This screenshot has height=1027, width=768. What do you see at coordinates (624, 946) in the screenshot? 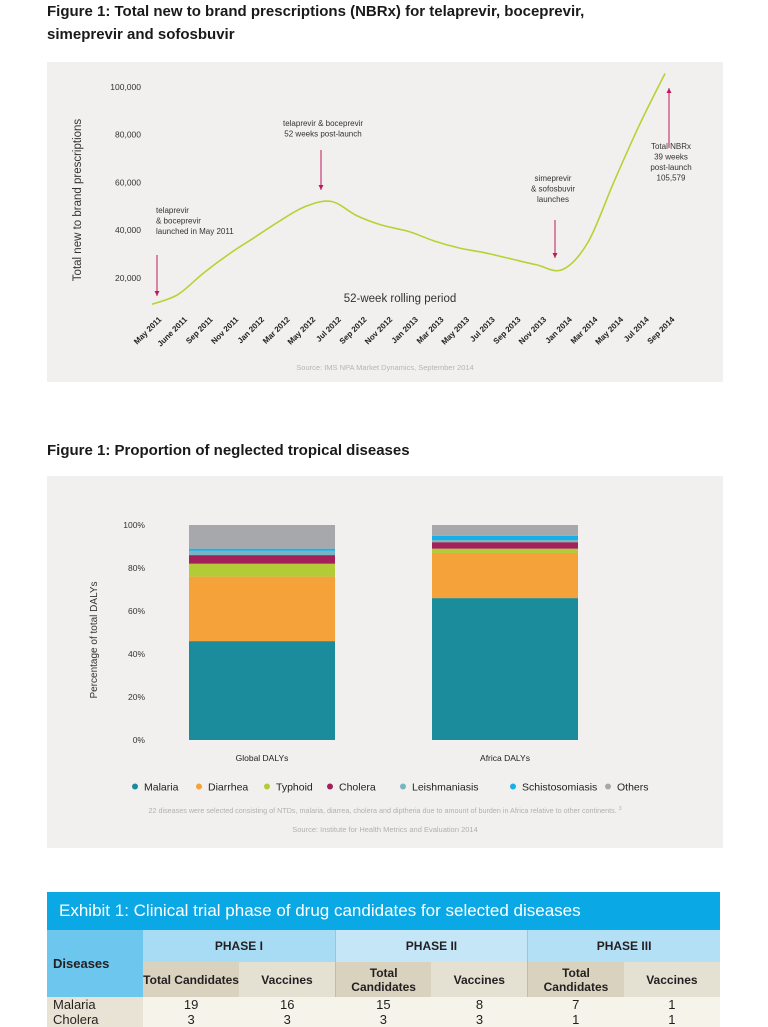
I see `phase-3-header: PHASE III` at bounding box center [624, 946].